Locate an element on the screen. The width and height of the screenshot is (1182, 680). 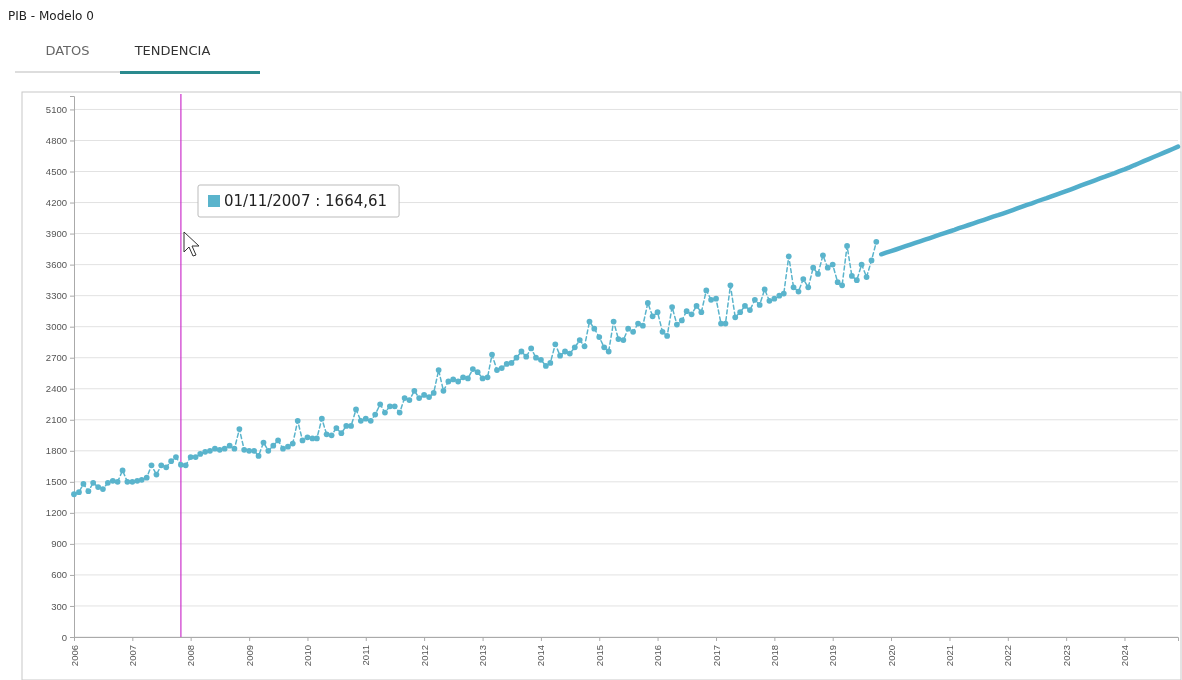
chart-title: PIB - Modelo 0 is located at coordinates (51, 16).